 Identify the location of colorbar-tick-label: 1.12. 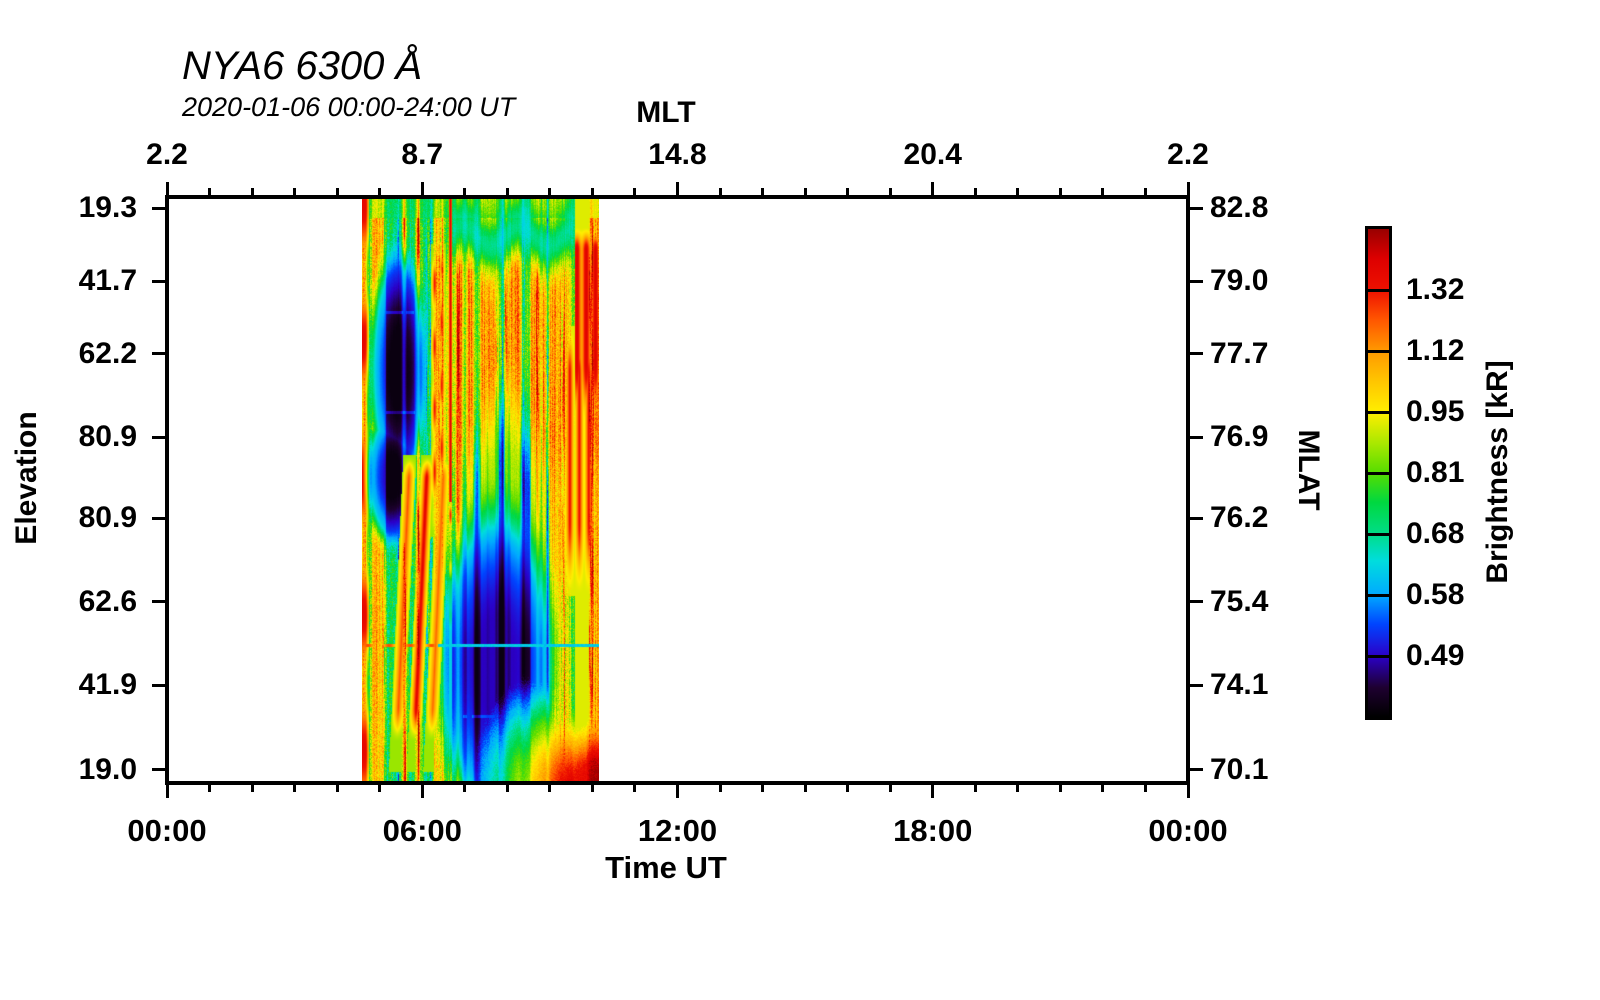
(1435, 350).